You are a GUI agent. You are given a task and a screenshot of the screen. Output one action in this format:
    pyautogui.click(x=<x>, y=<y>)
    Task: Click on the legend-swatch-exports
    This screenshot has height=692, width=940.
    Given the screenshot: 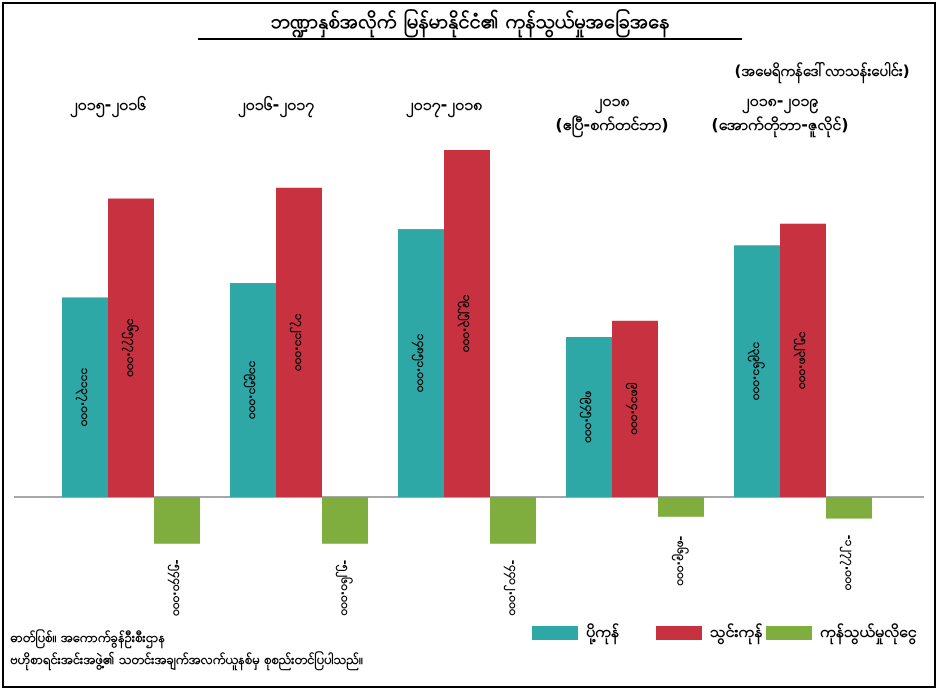 What is the action you would take?
    pyautogui.click(x=555, y=633)
    